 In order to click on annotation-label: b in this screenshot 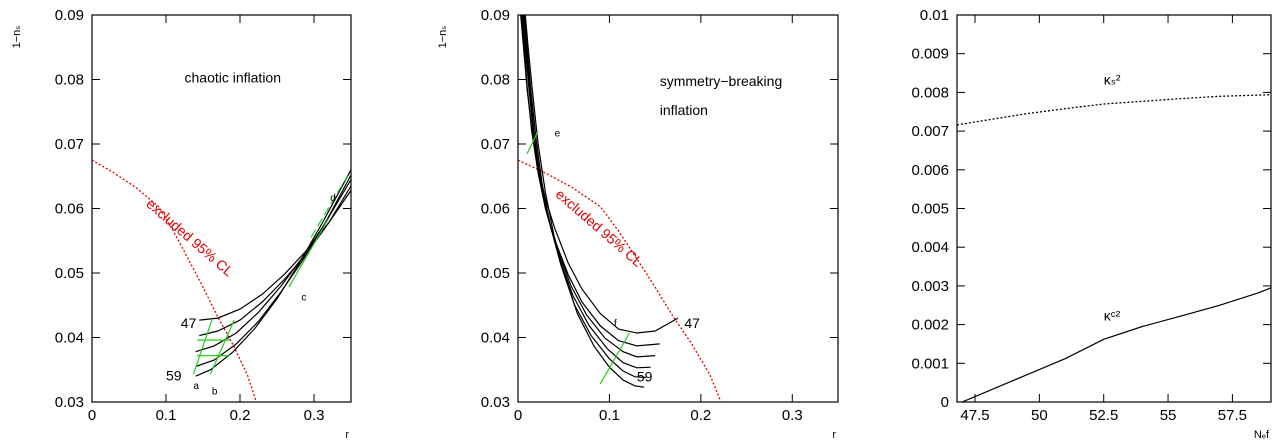, I will do `click(215, 391)`.